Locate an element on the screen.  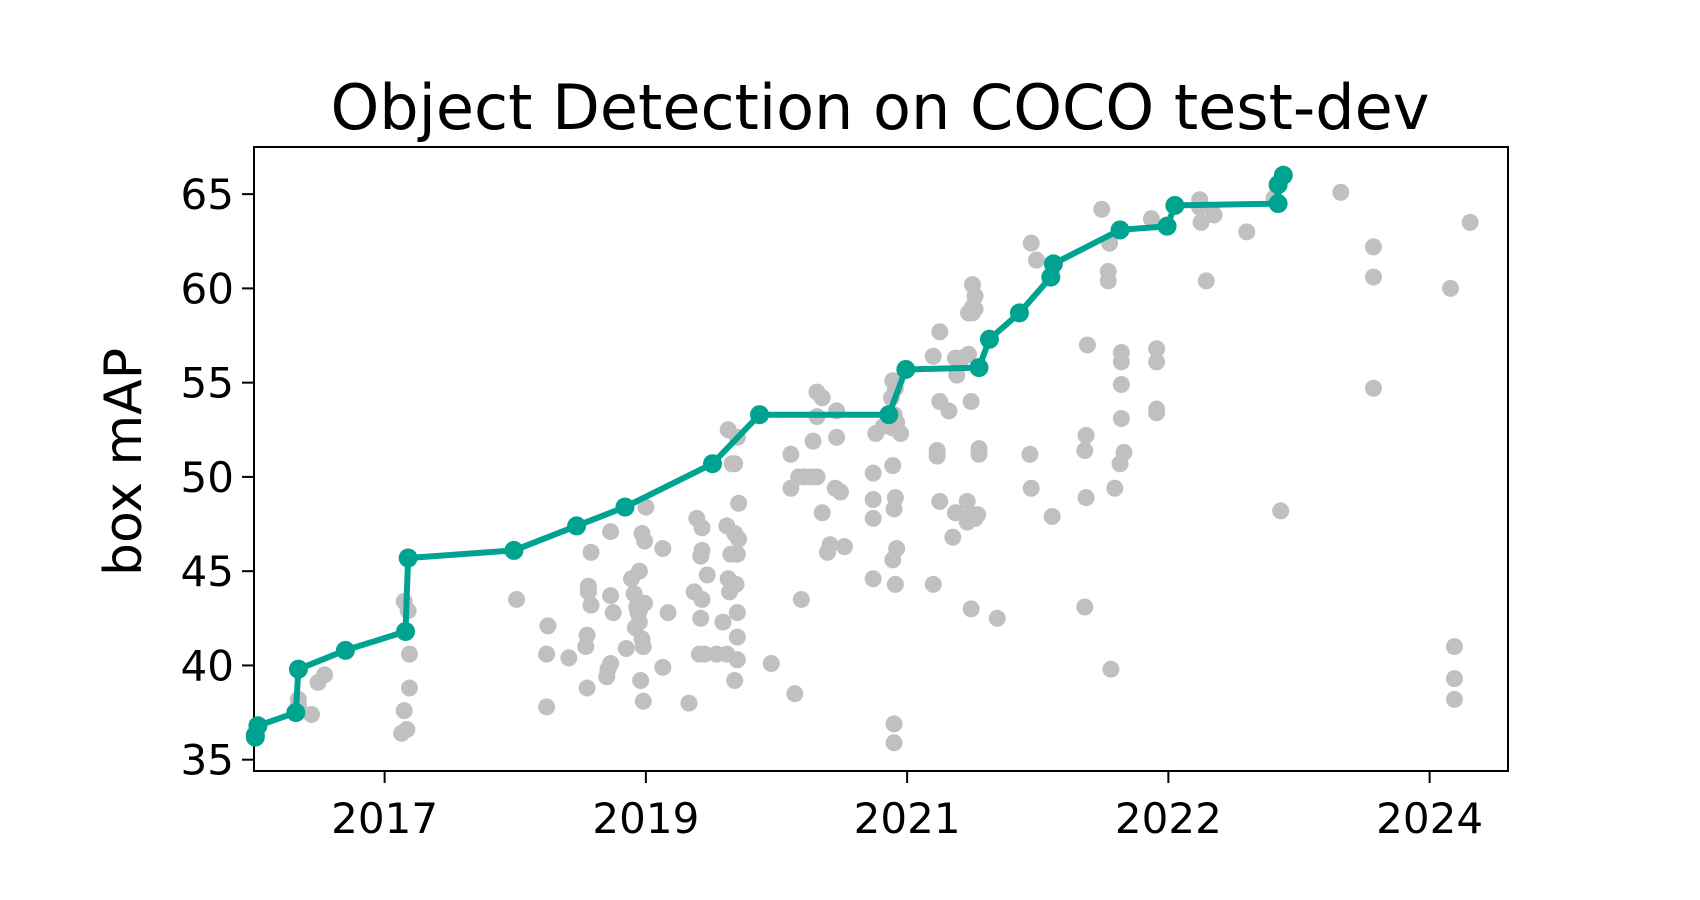
y-tick-label: 55 is located at coordinates (207, 383).